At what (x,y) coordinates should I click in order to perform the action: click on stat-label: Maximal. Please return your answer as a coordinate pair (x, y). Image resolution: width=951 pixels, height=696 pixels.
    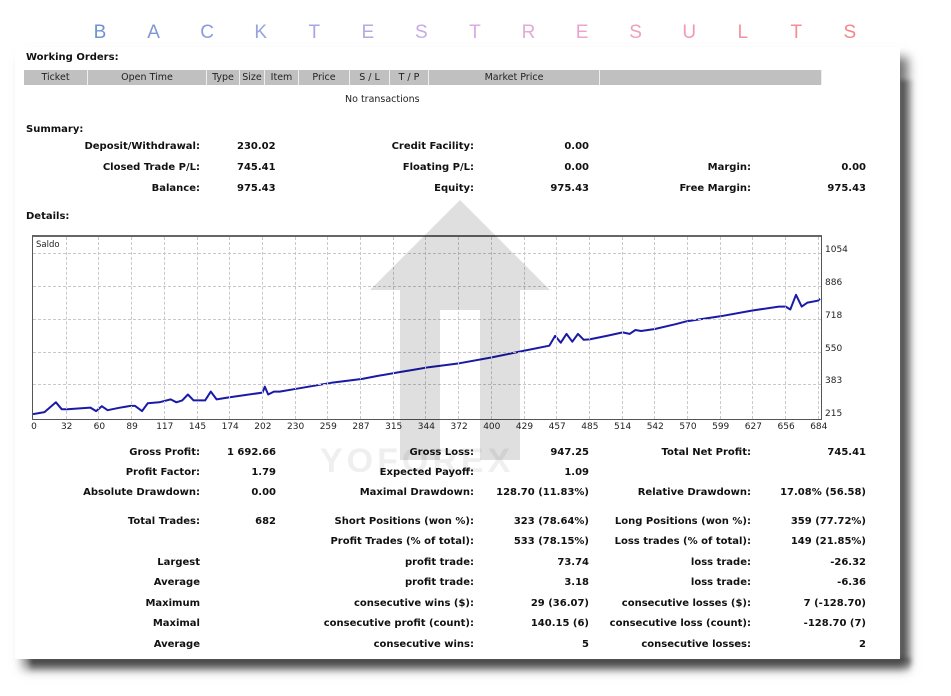
    Looking at the image, I should click on (176, 623).